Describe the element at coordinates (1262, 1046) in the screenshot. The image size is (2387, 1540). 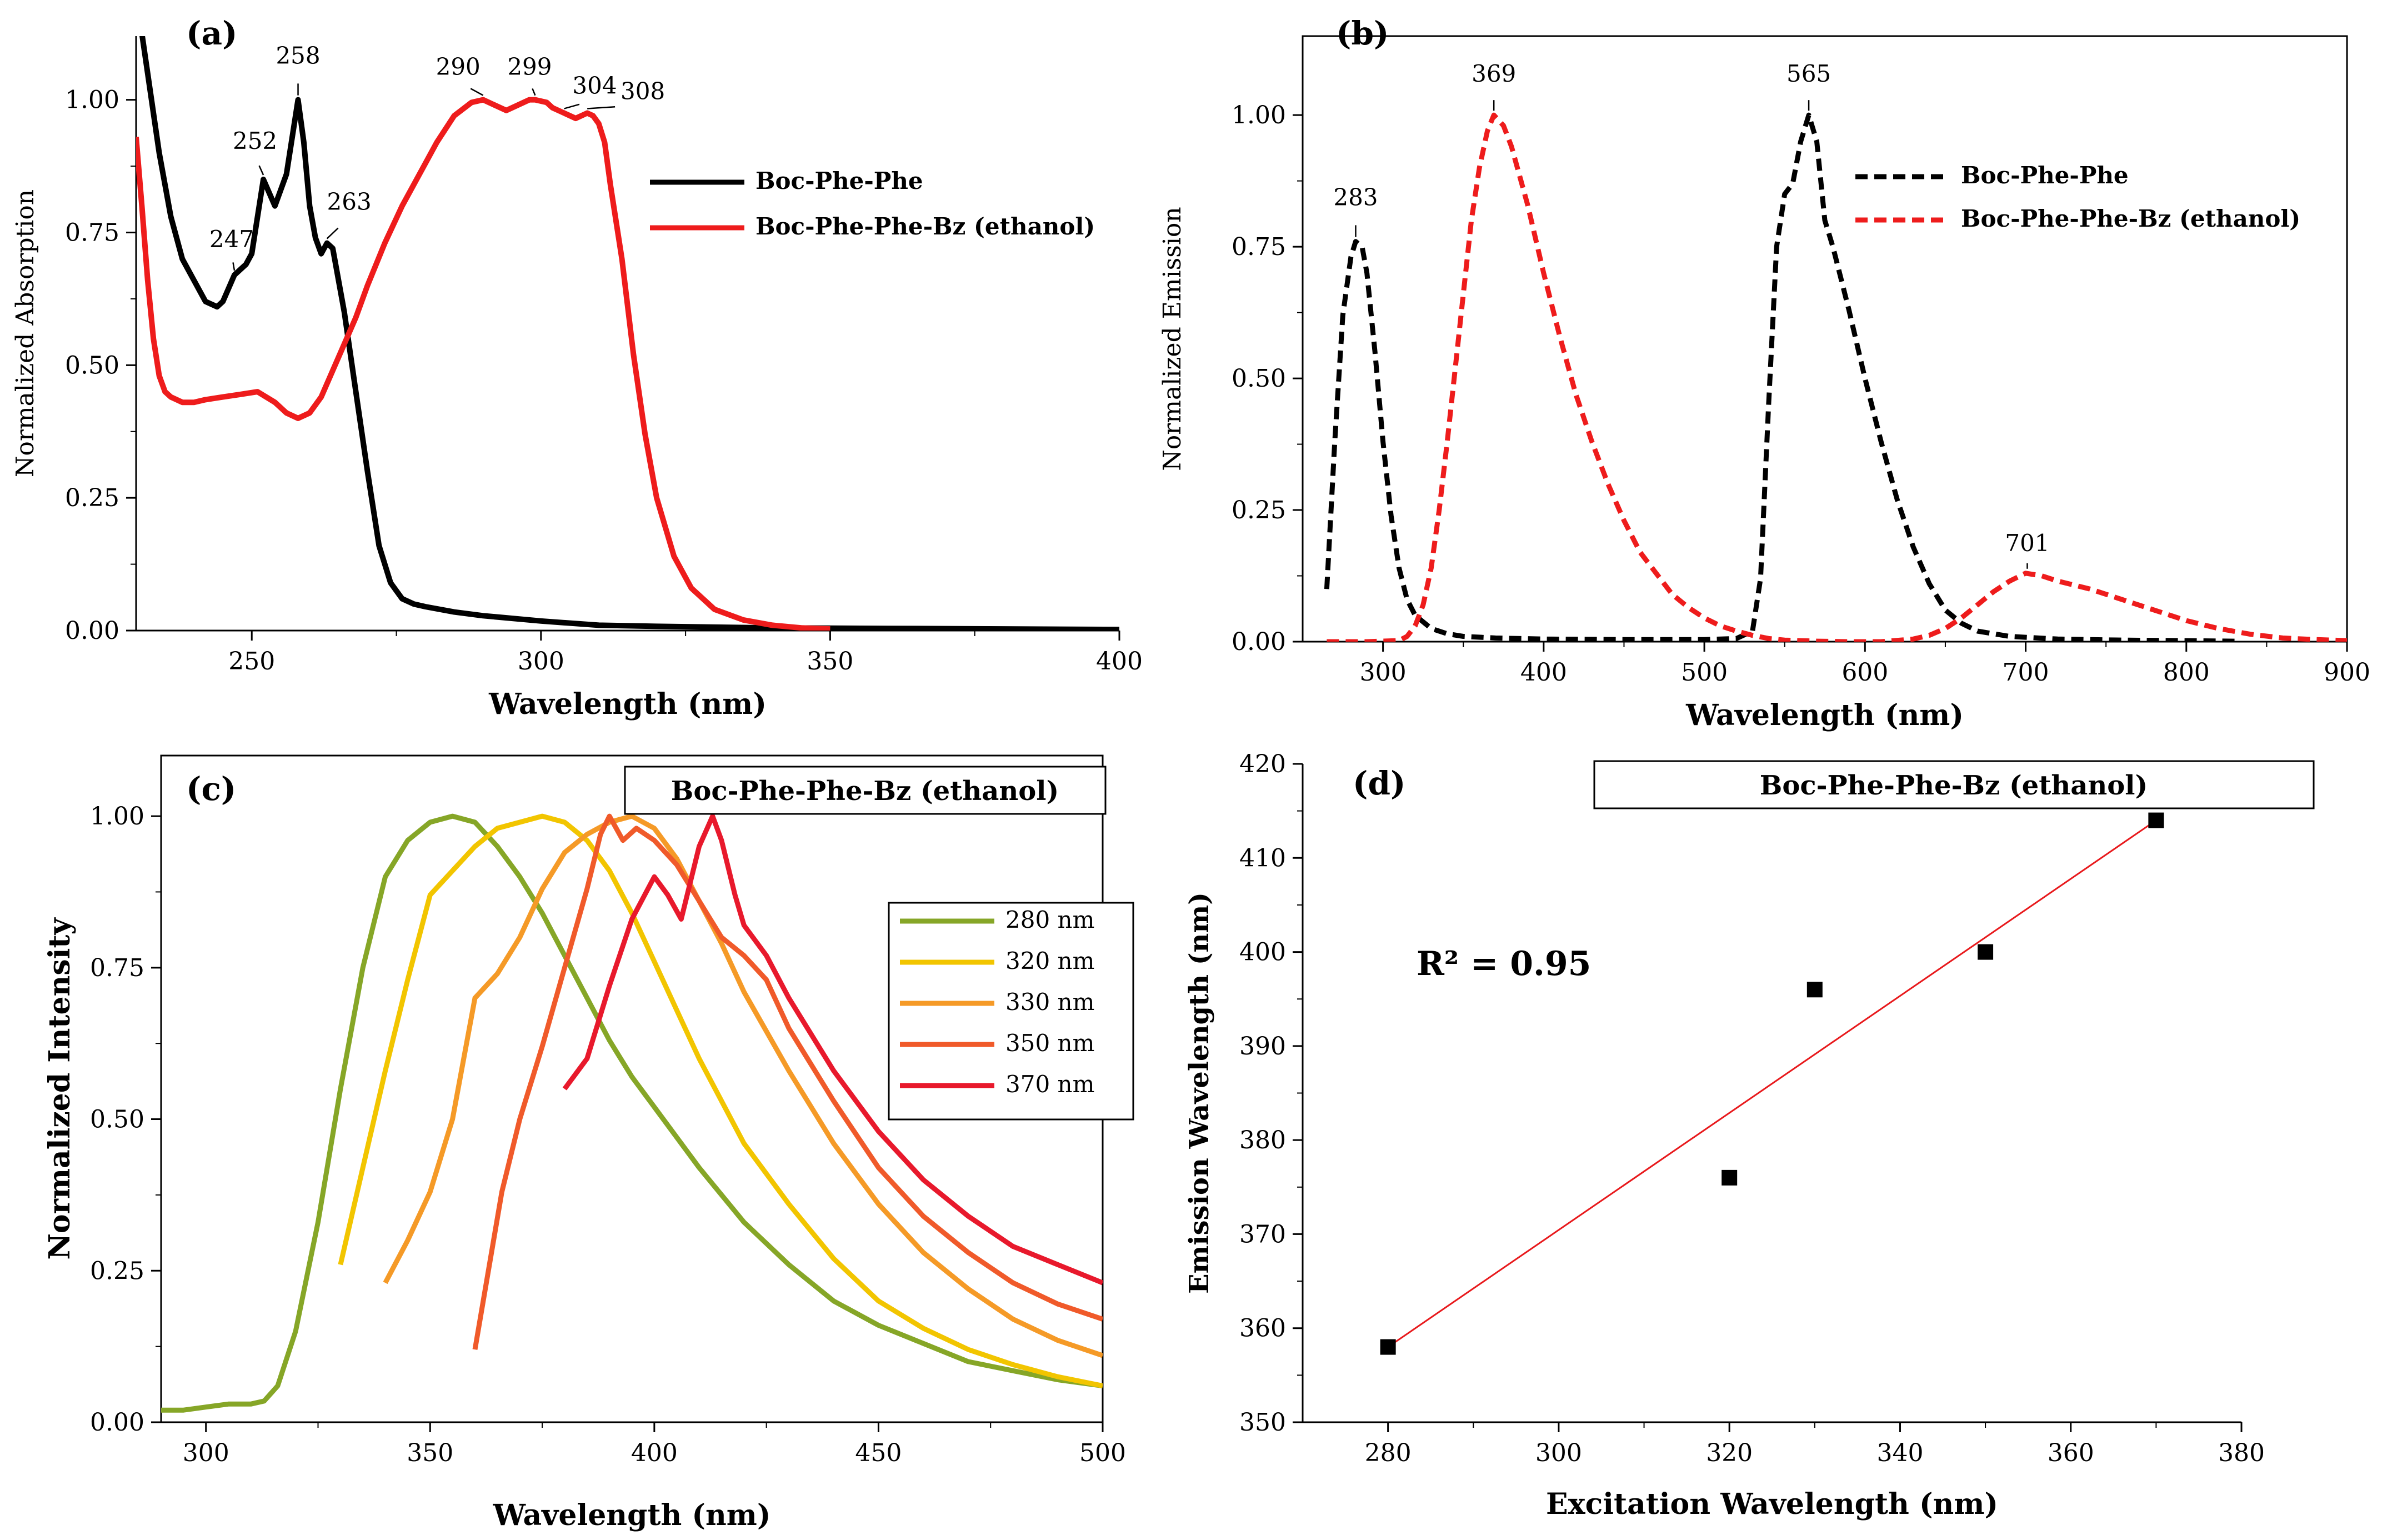
I see `y-tick-label: 390` at that location.